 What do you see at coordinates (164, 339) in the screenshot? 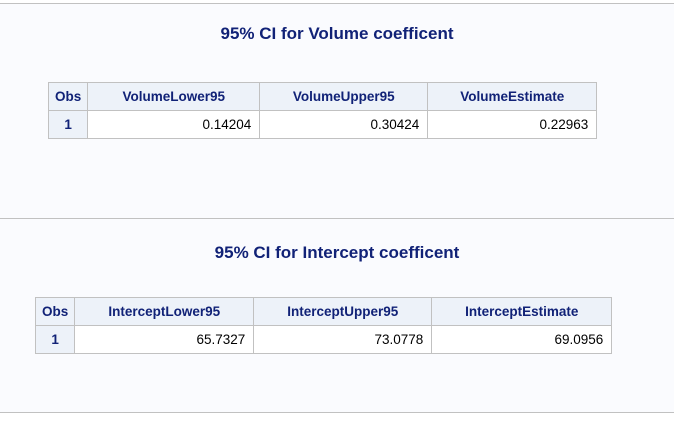
I see `intercept-lower95-cell: 65.7327` at bounding box center [164, 339].